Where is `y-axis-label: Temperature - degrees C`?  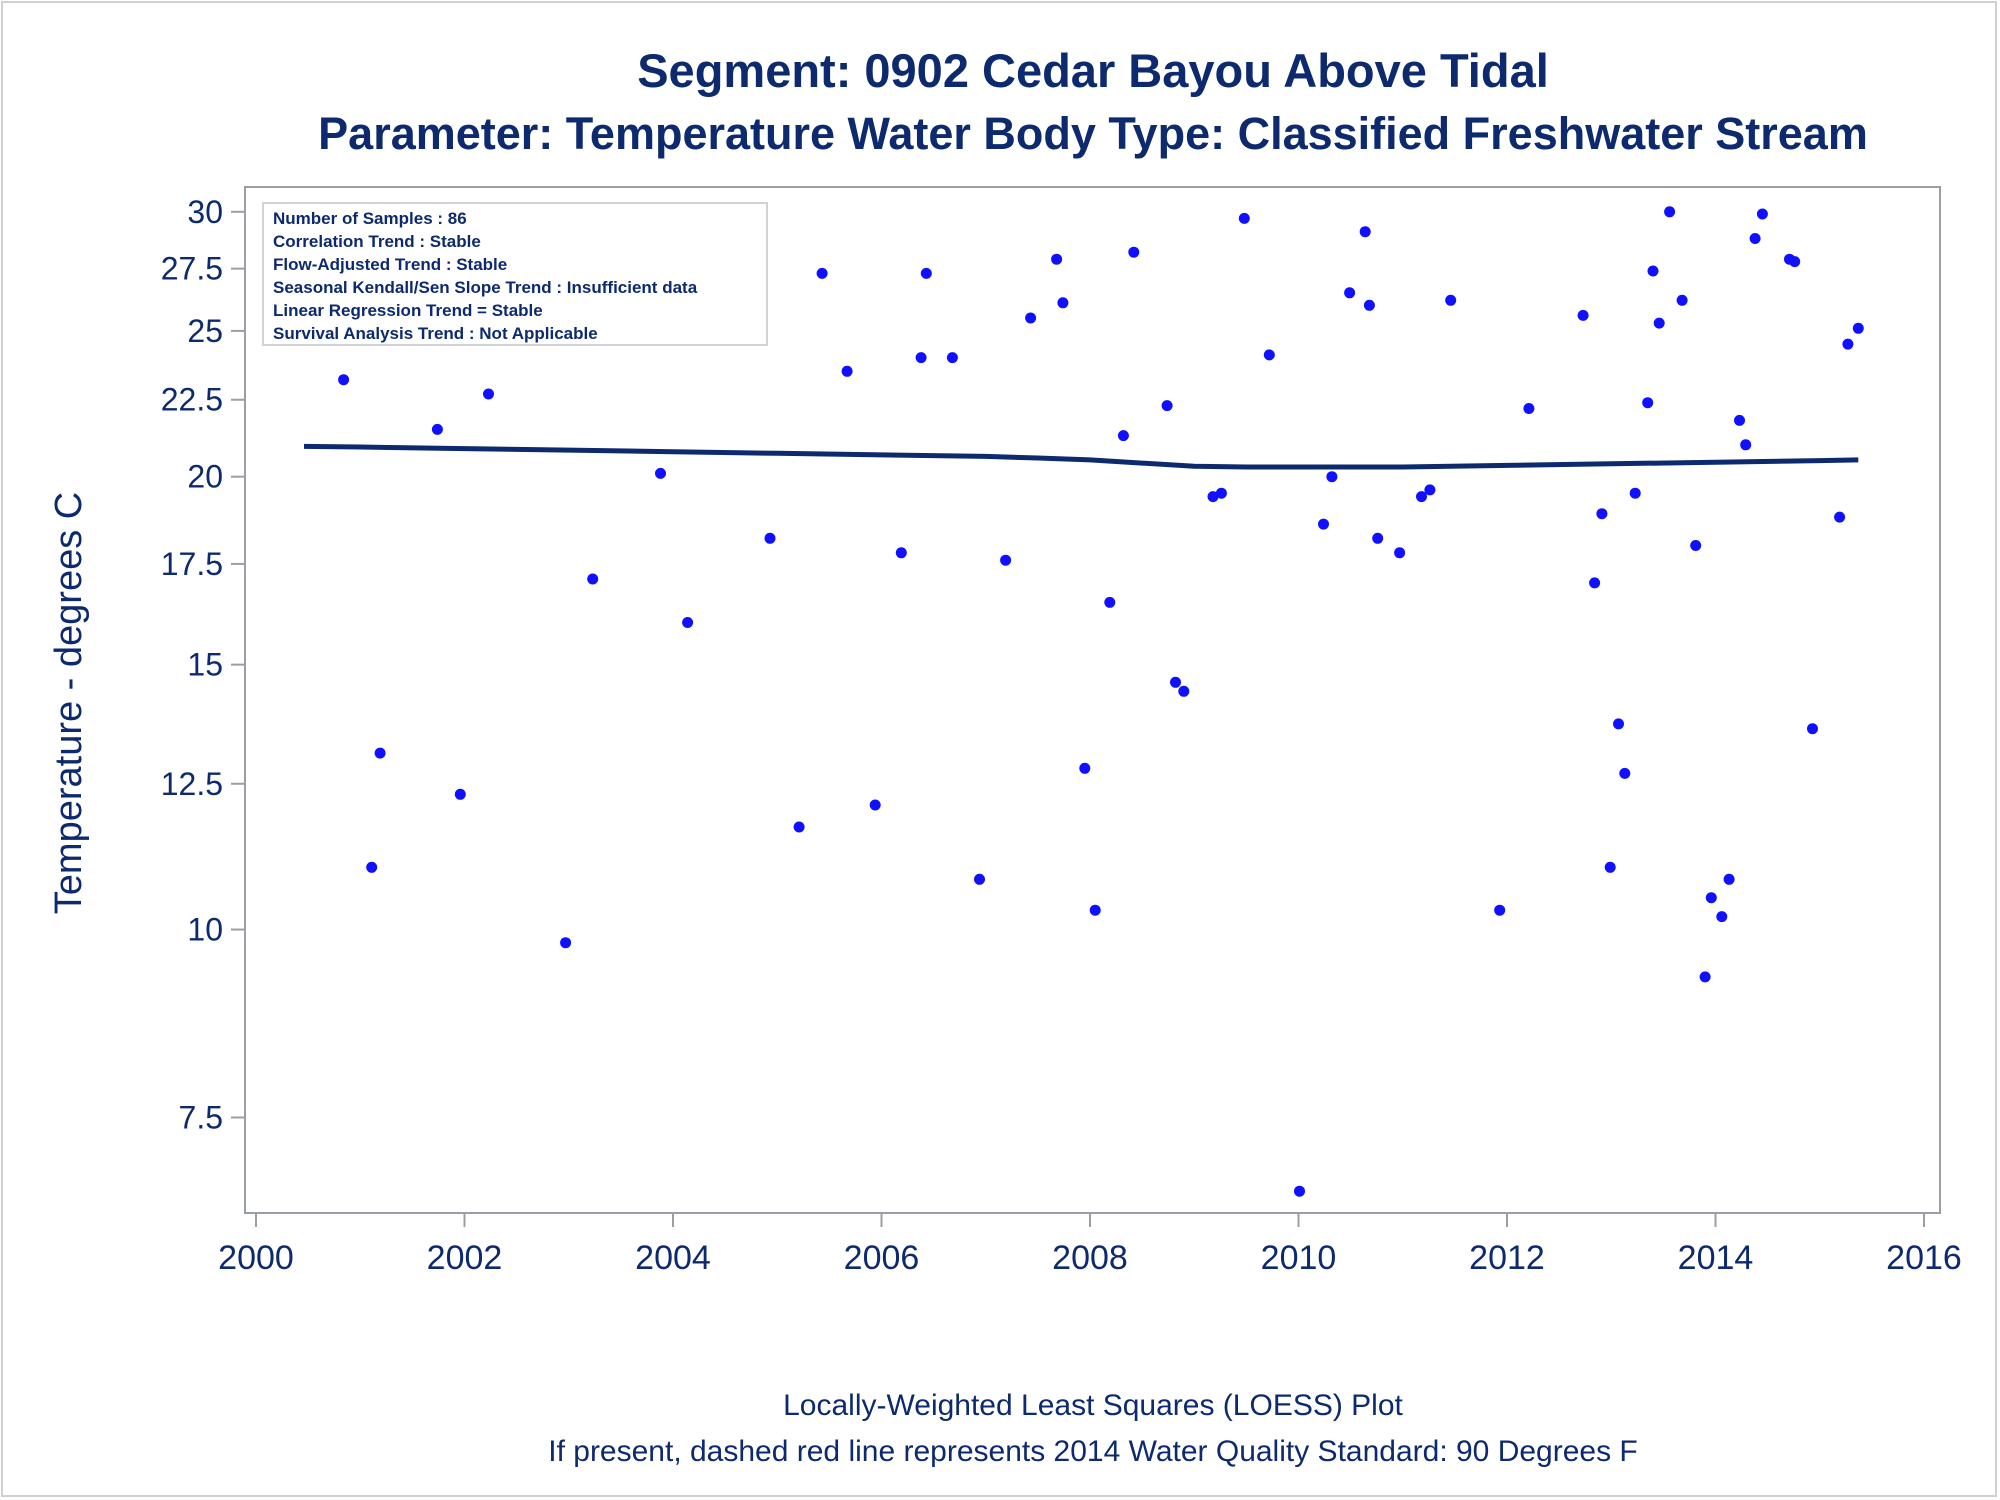 y-axis-label: Temperature - degrees C is located at coordinates (69, 703).